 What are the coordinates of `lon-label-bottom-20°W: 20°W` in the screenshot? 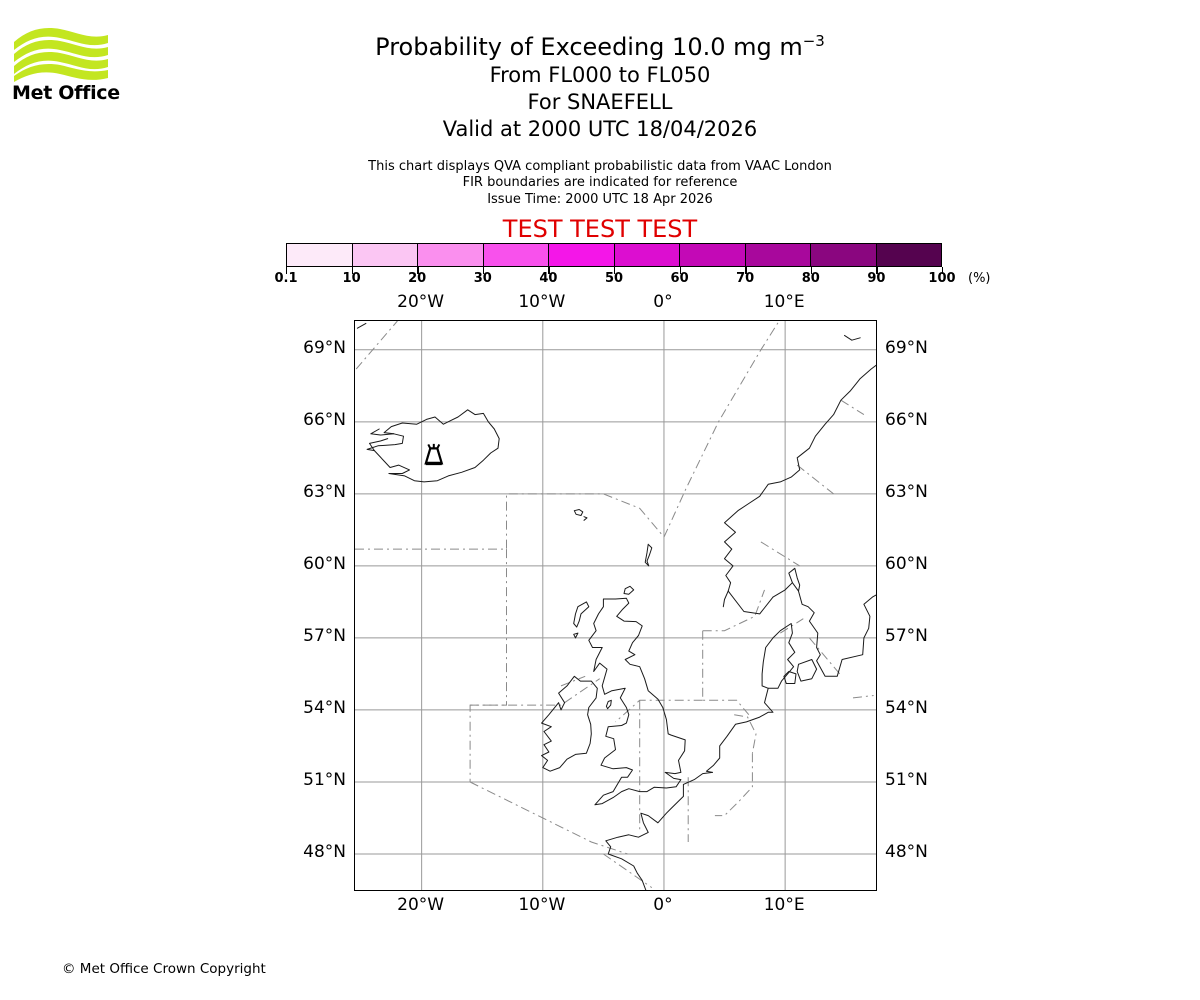 It's located at (421, 905).